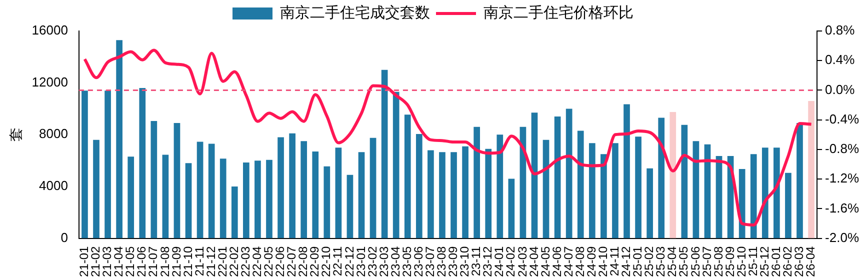 This screenshot has height=280, width=866. What do you see at coordinates (707, 262) in the screenshot?
I see `x-tick-label: 25-07` at bounding box center [707, 262].